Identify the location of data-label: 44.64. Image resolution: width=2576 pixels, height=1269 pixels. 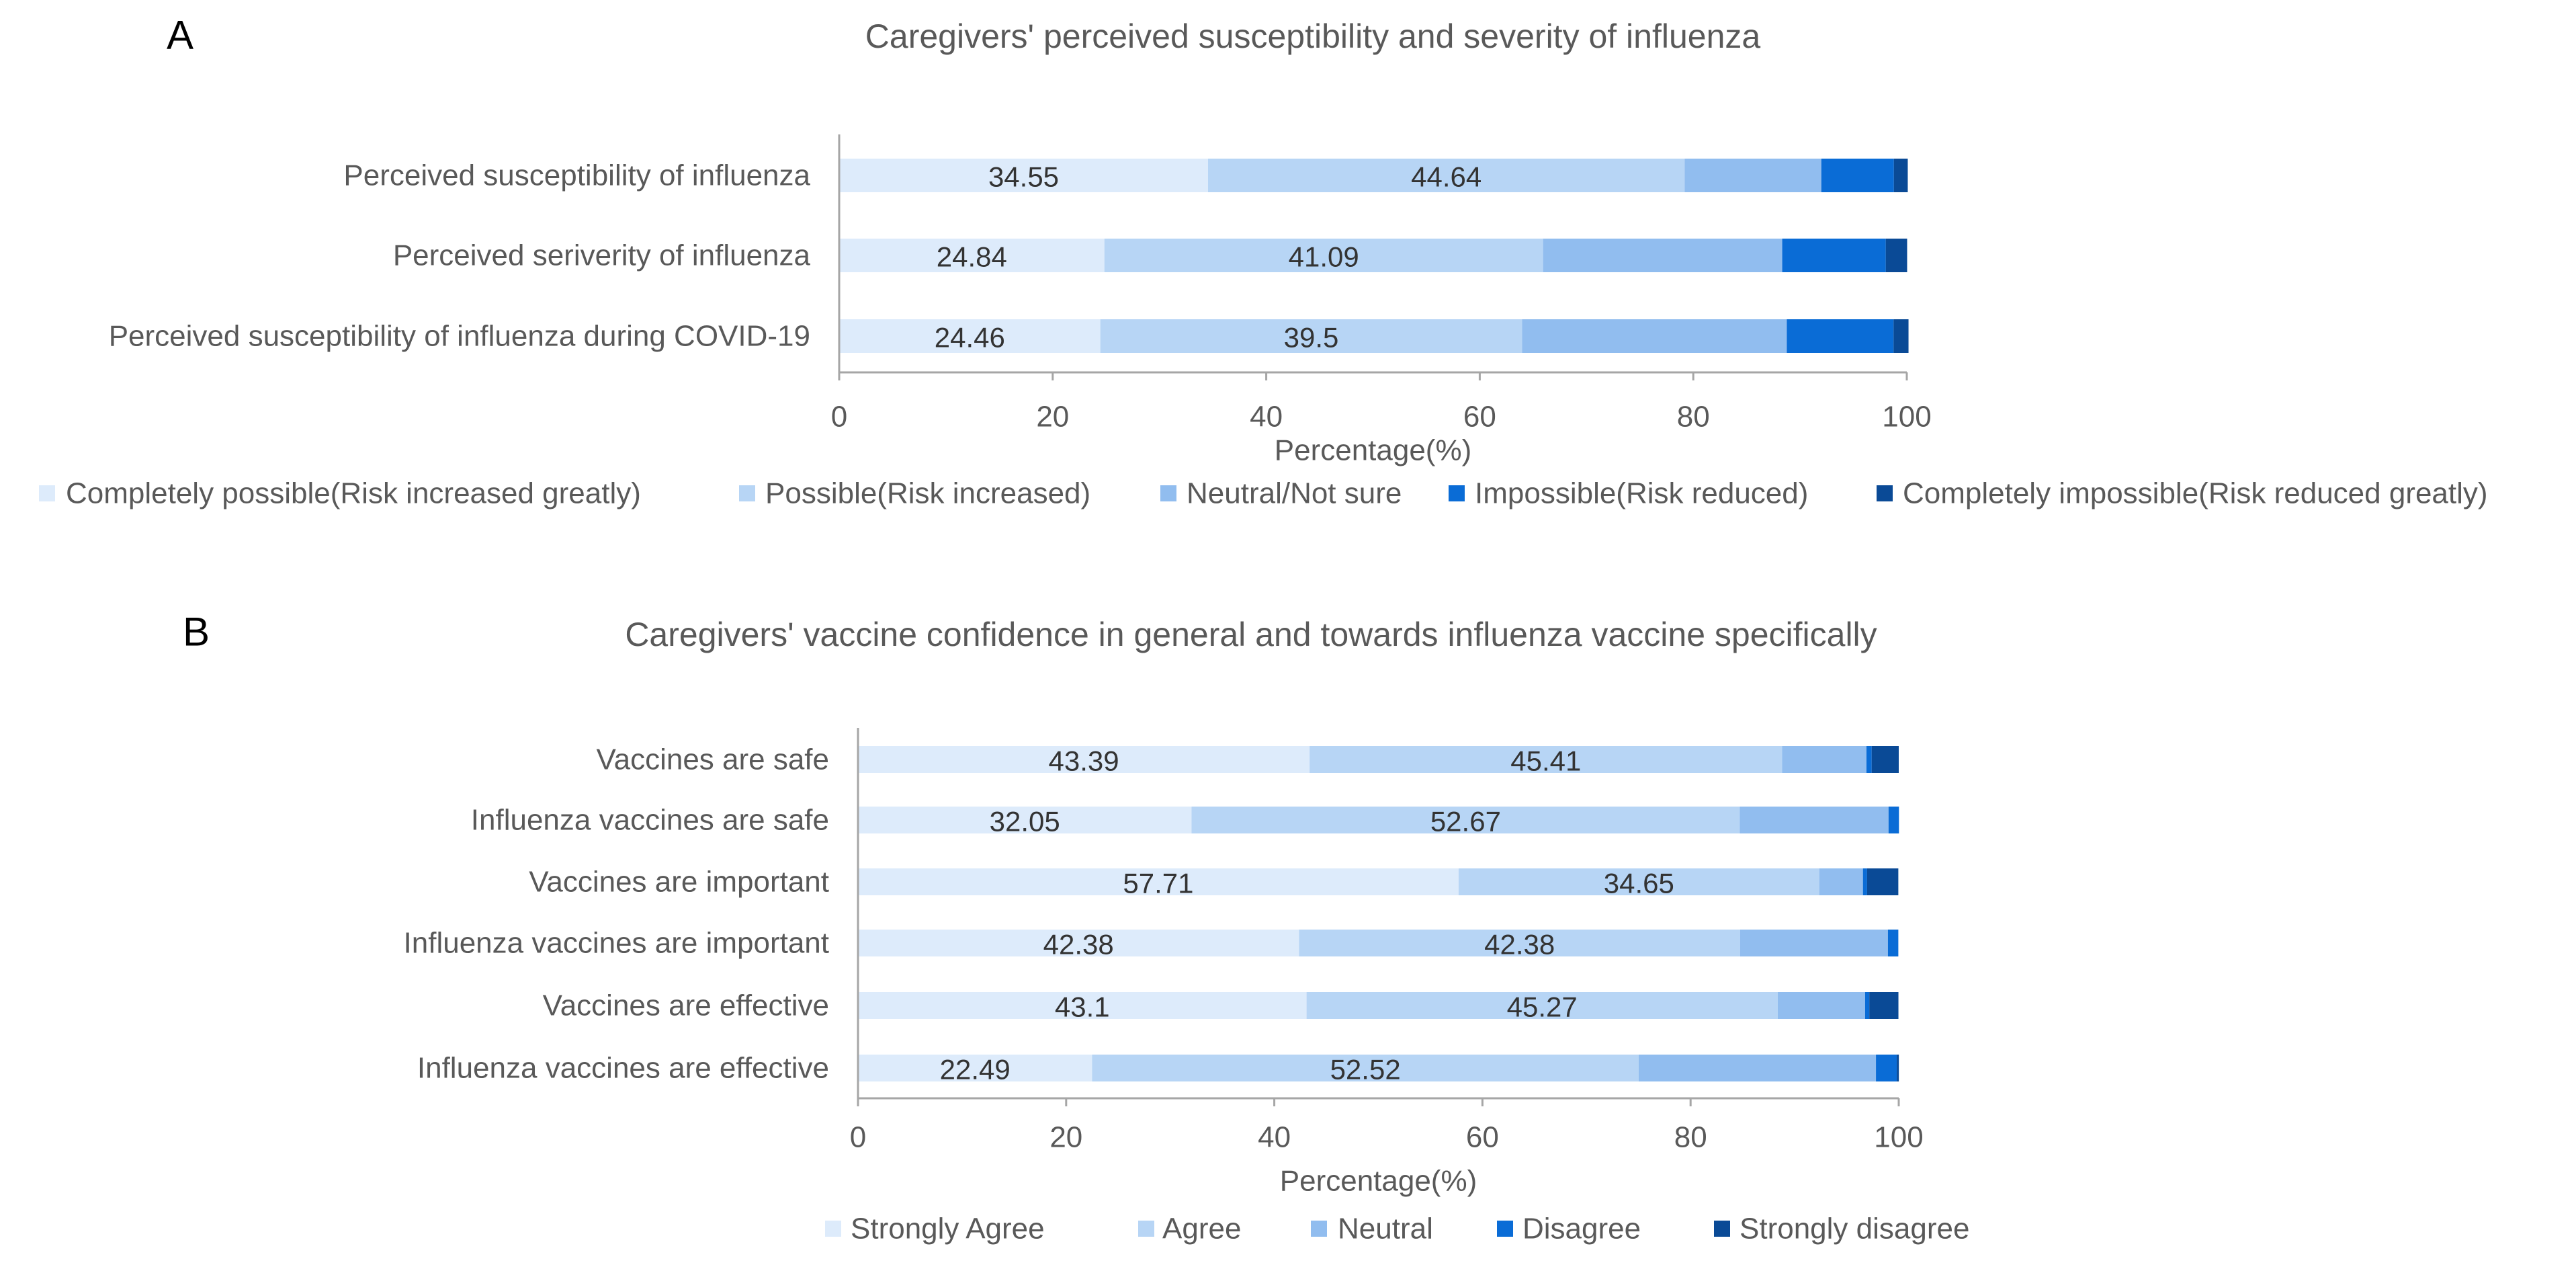
(1446, 177).